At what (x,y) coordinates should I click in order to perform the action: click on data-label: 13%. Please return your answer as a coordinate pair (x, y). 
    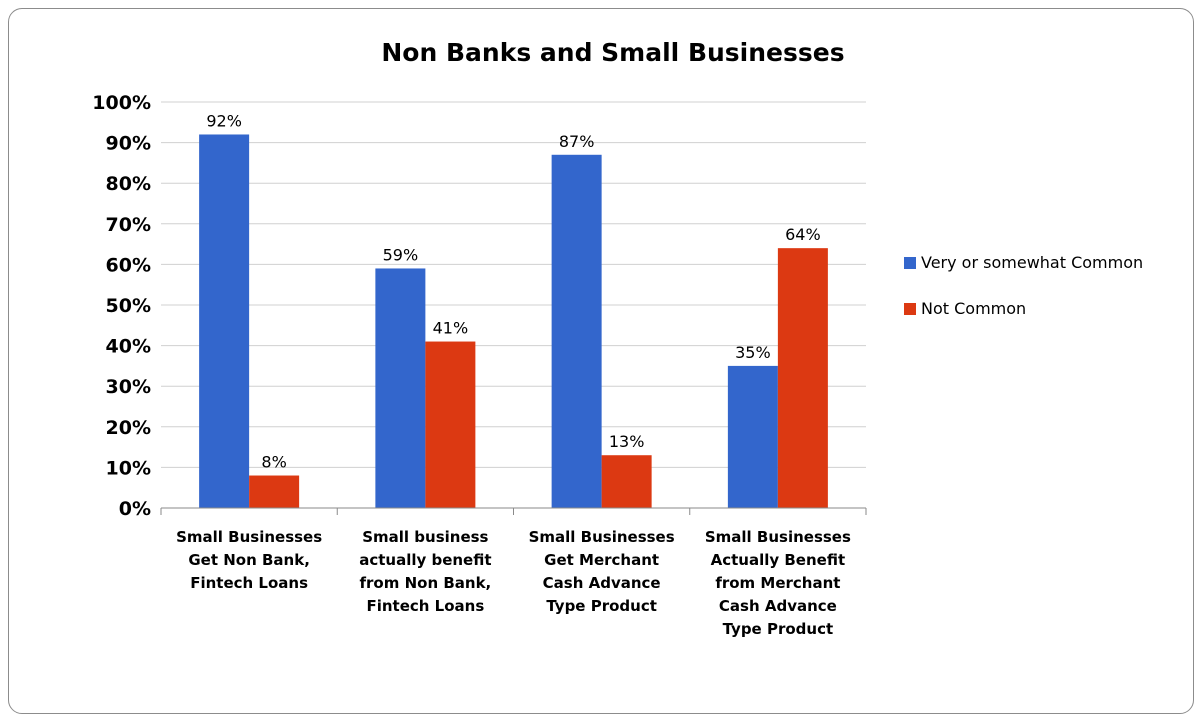
    Looking at the image, I should click on (627, 441).